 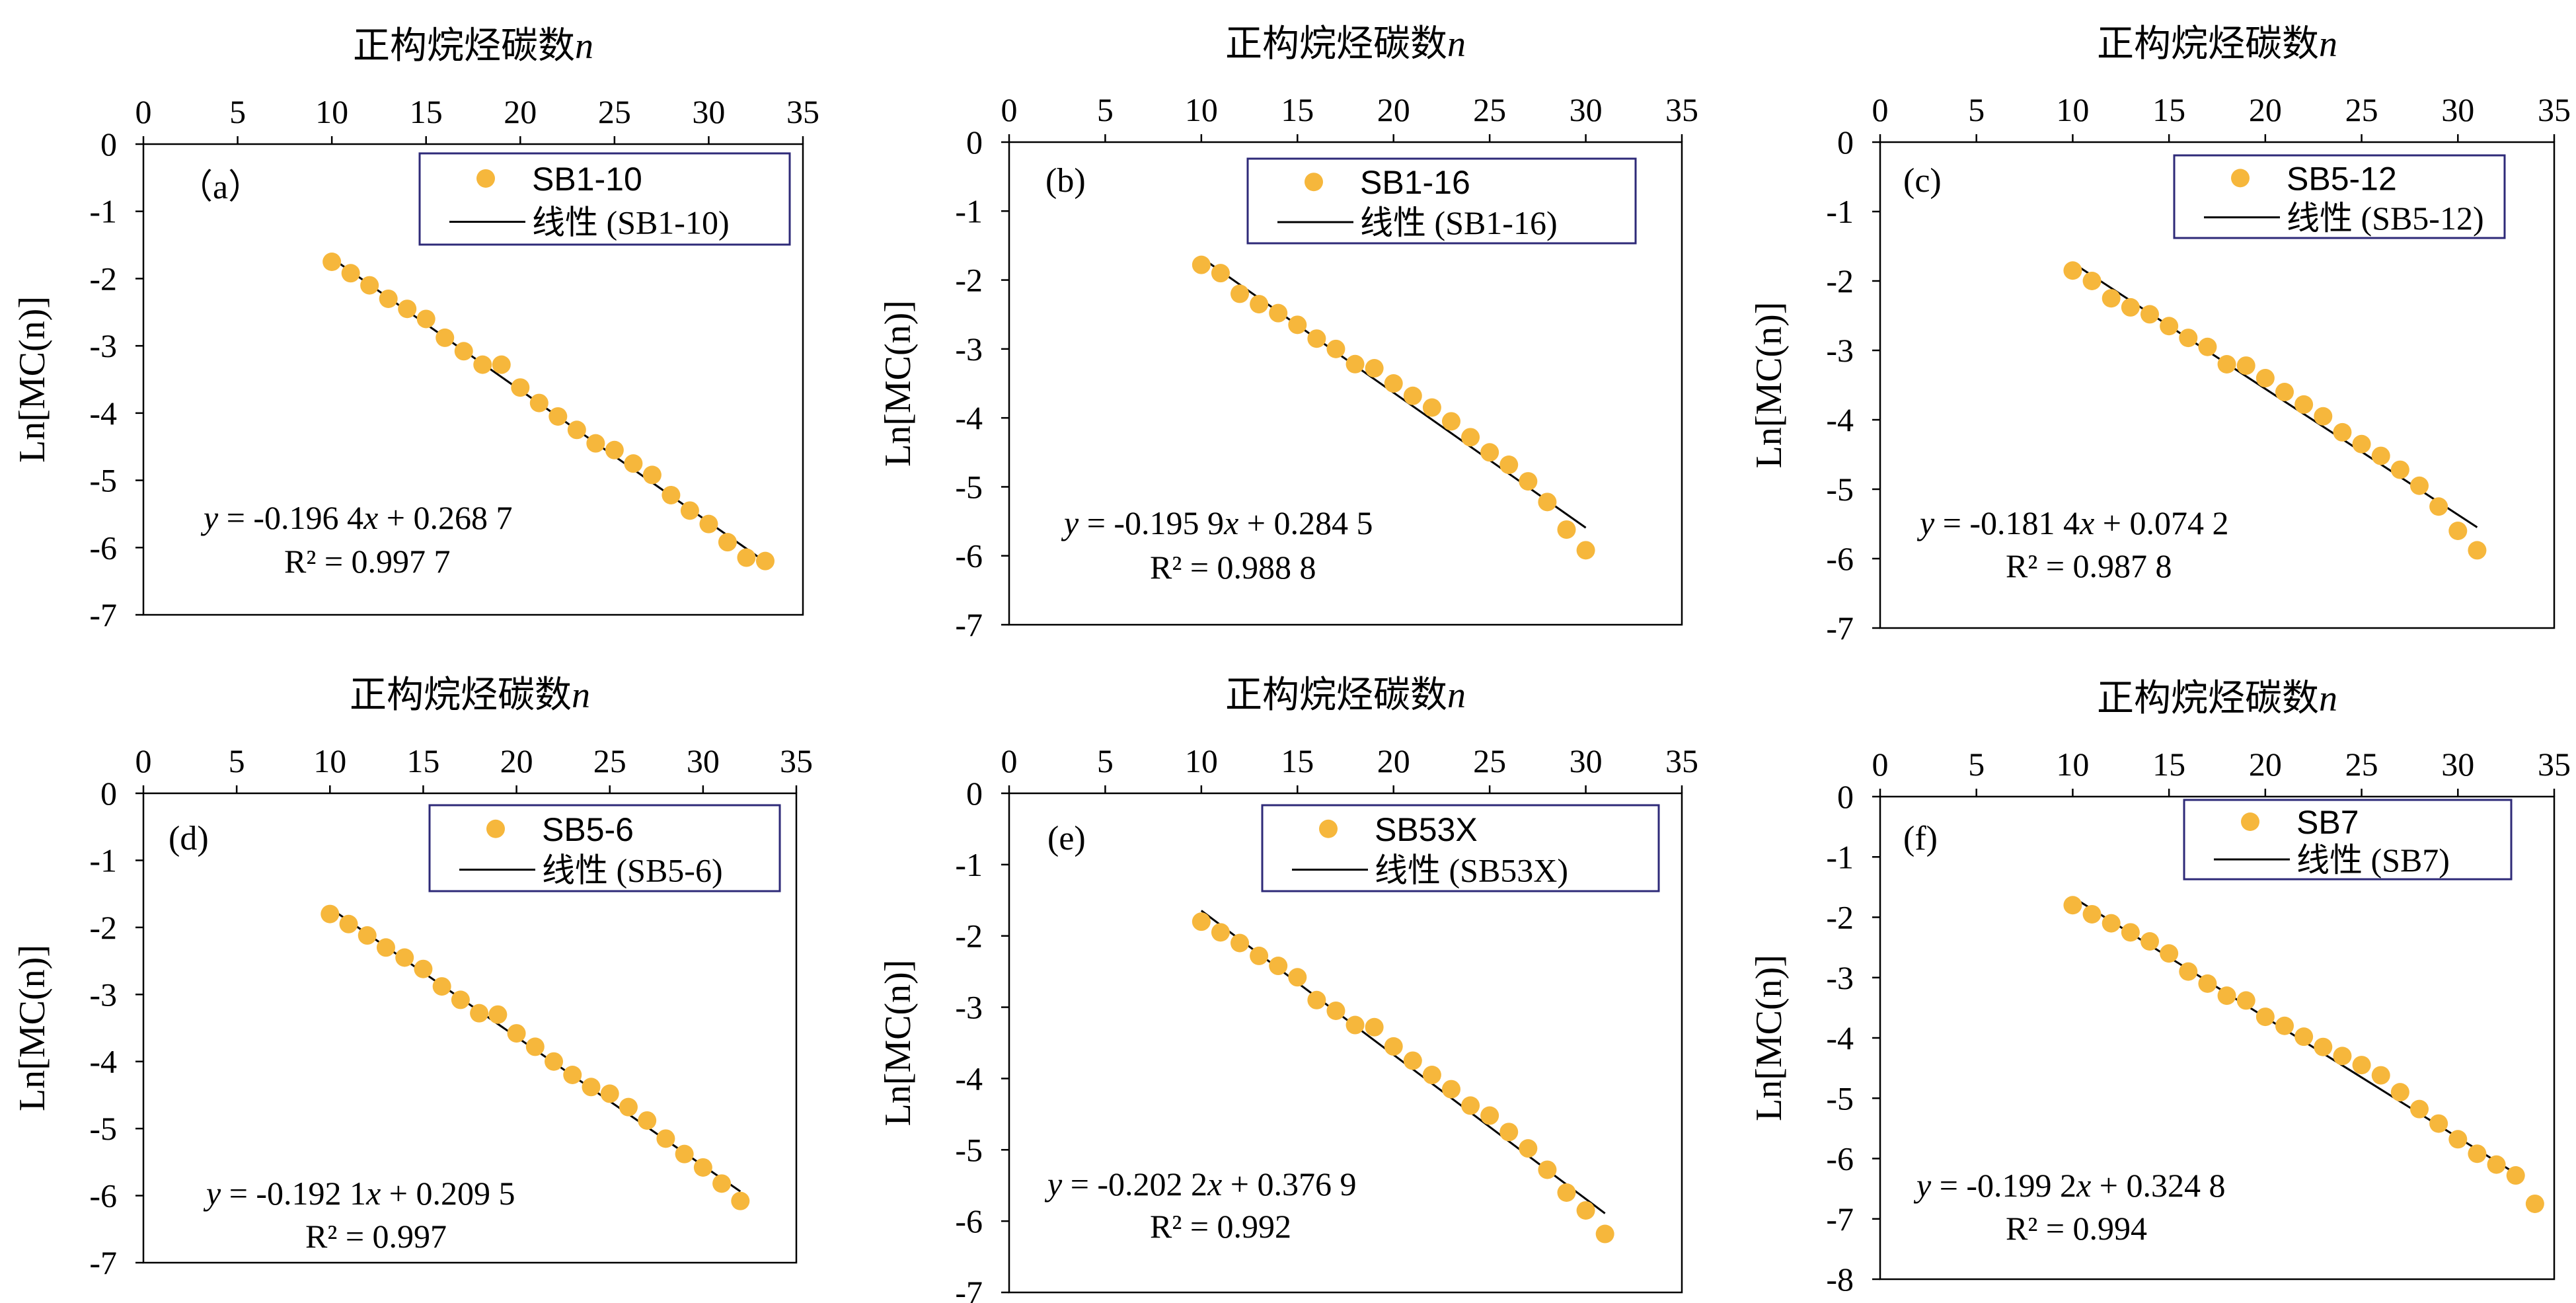 I want to click on equation-intercept: + 0.324 8, so click(x=2158, y=1185).